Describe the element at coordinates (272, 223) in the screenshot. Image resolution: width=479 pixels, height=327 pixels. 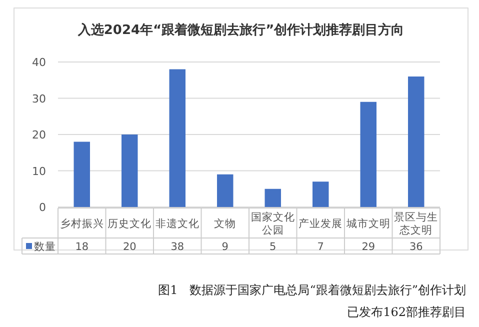
I see `x-tick-label: 国家文化公园` at that location.